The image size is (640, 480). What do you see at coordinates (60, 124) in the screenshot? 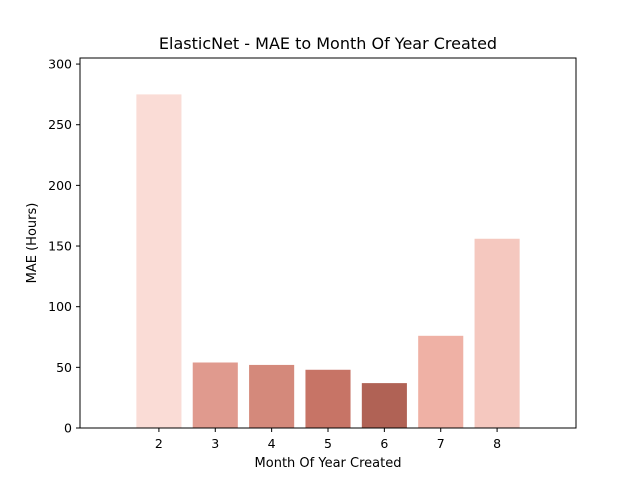
I see `y-tick-label: 250` at bounding box center [60, 124].